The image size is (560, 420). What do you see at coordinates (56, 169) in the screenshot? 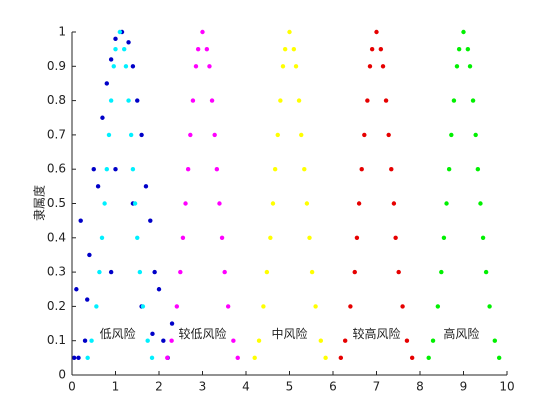
I see `y-tick-label: 0.6` at bounding box center [56, 169].